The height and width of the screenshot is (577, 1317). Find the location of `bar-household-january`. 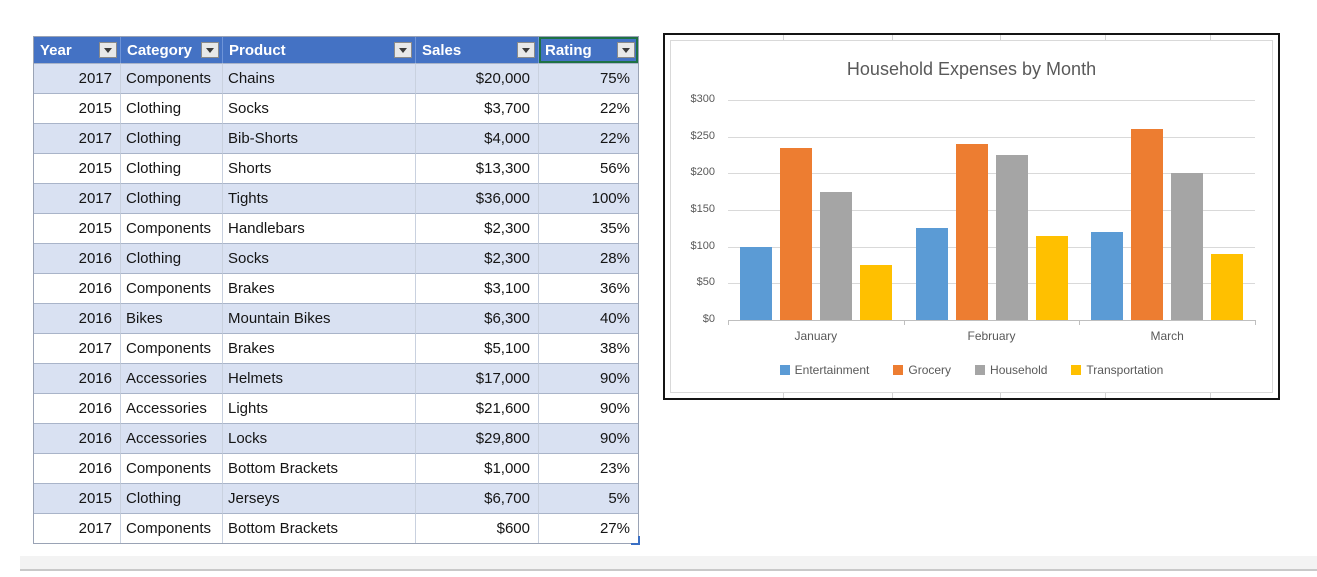

bar-household-january is located at coordinates (835, 255).